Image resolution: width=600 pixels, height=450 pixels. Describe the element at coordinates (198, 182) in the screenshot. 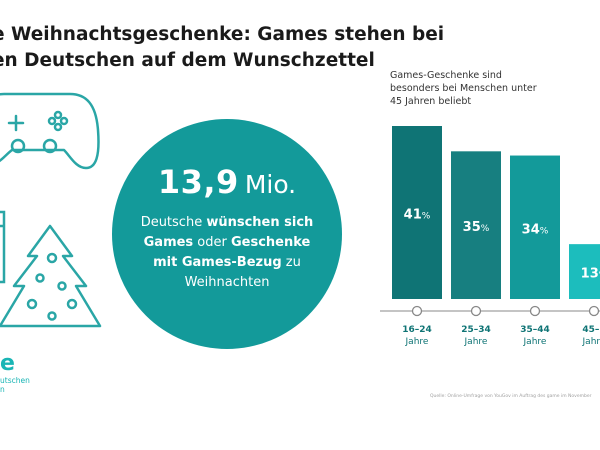

I see `stat-number: 13,9` at that location.